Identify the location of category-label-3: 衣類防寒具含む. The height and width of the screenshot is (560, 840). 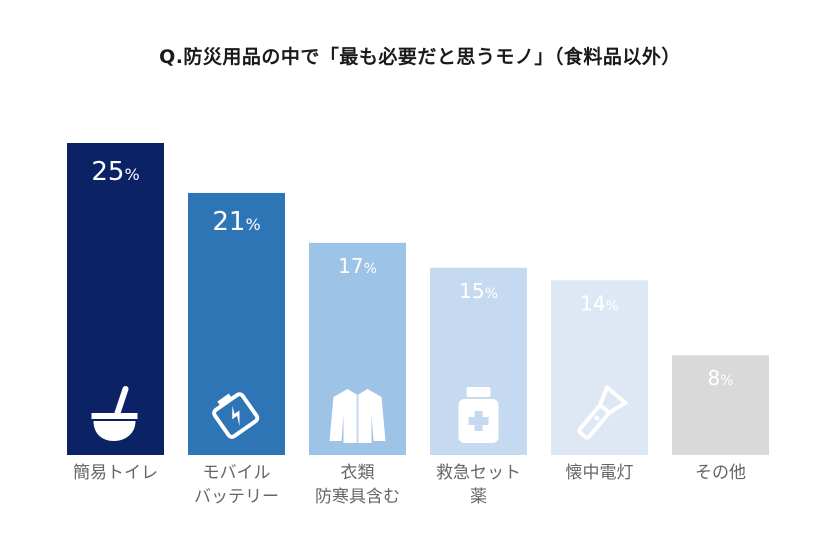
(357, 485).